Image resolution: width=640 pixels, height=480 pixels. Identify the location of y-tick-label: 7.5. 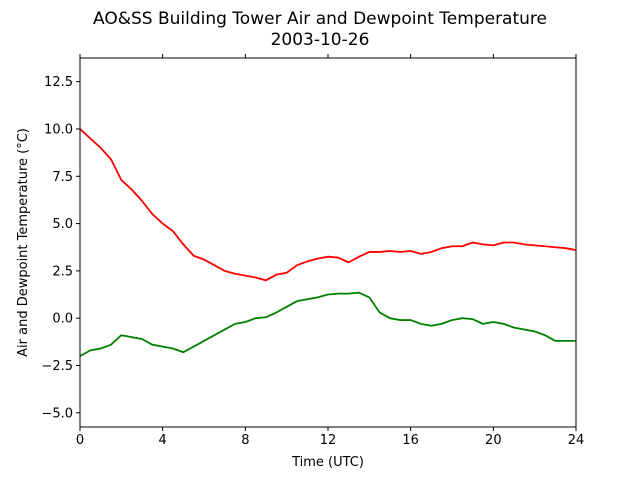
(62, 177).